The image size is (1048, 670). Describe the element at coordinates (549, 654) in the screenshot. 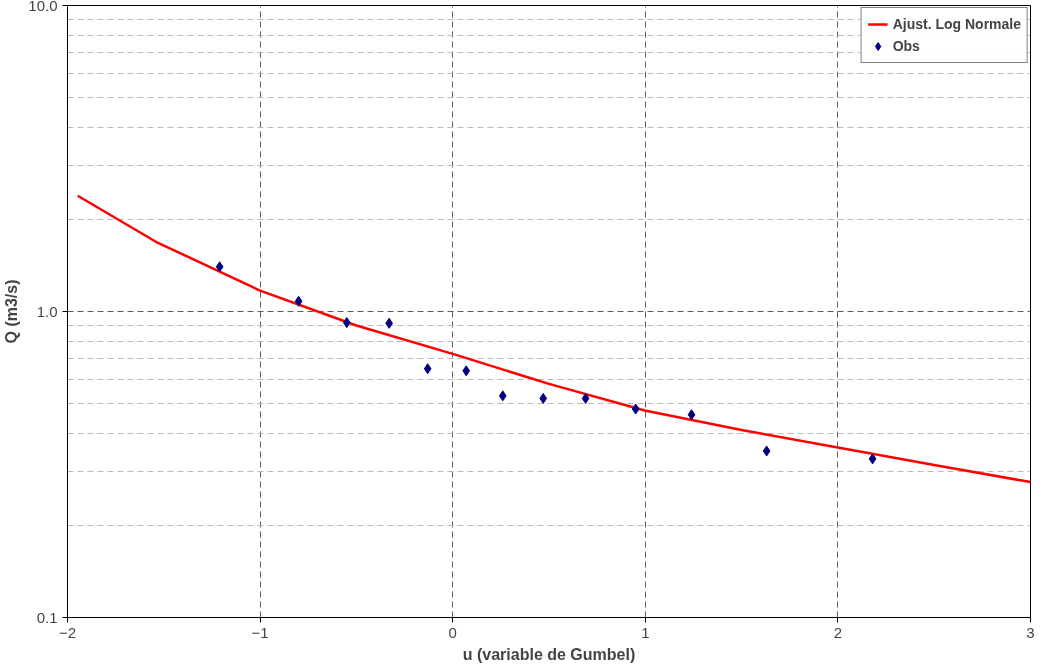

I see `x-axis-title: u (variable de Gumbel)` at that location.